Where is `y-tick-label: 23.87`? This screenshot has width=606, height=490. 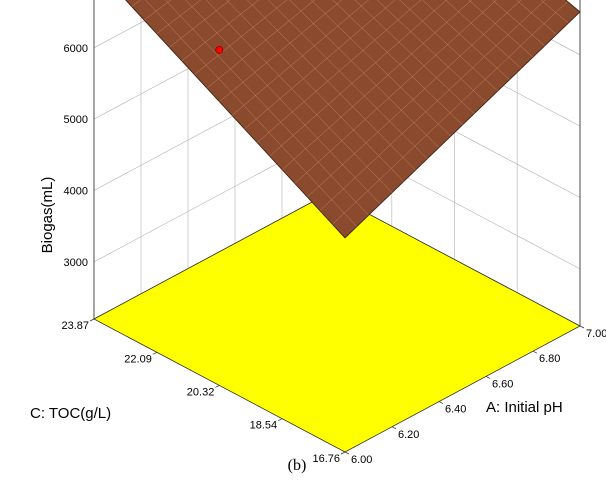 y-tick-label: 23.87 is located at coordinates (75, 326).